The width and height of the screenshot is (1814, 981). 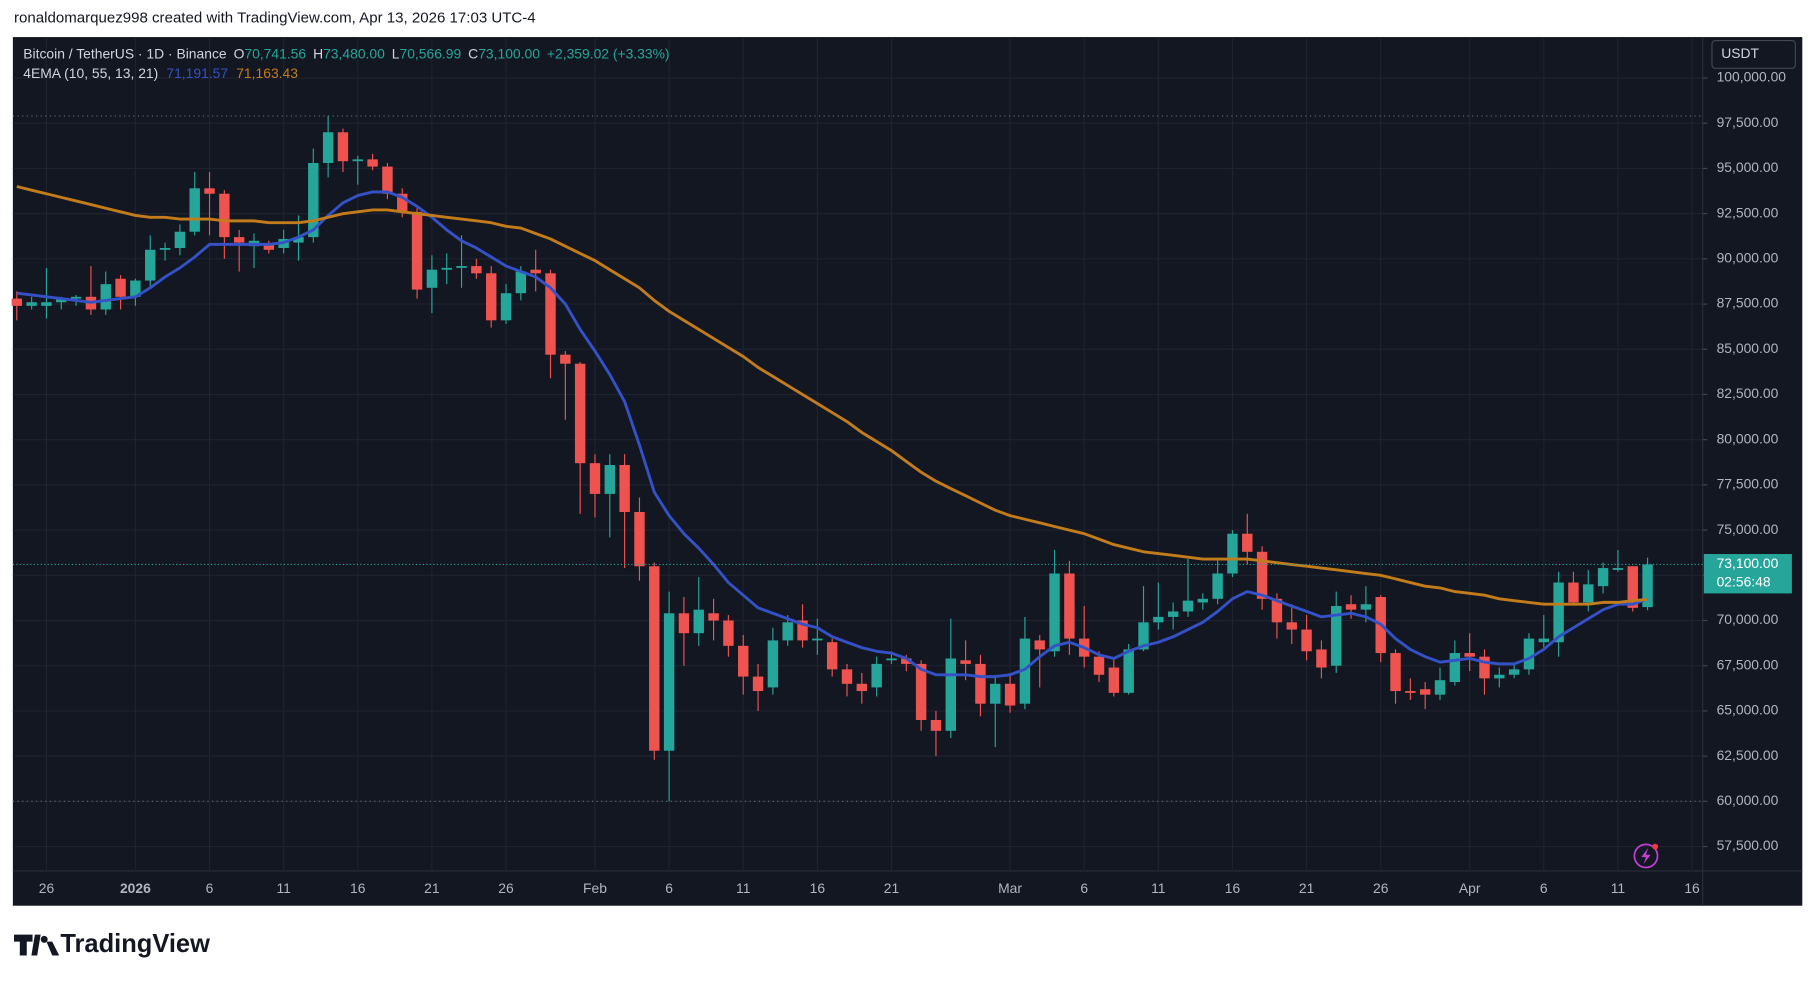 I want to click on y-tick-label: 85,000.00, so click(x=1748, y=348).